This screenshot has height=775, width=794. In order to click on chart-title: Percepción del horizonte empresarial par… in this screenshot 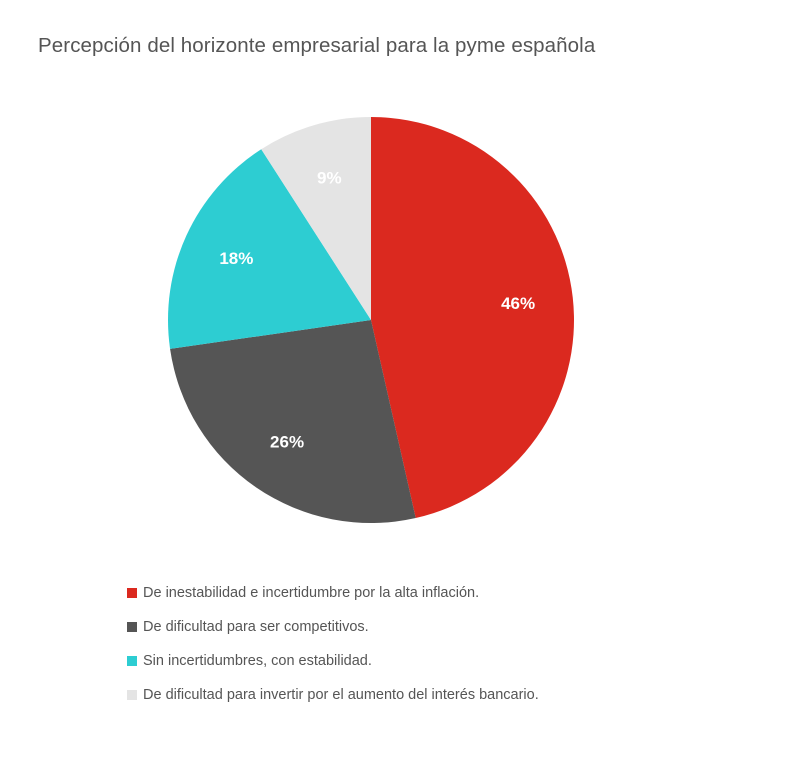, I will do `click(317, 45)`.